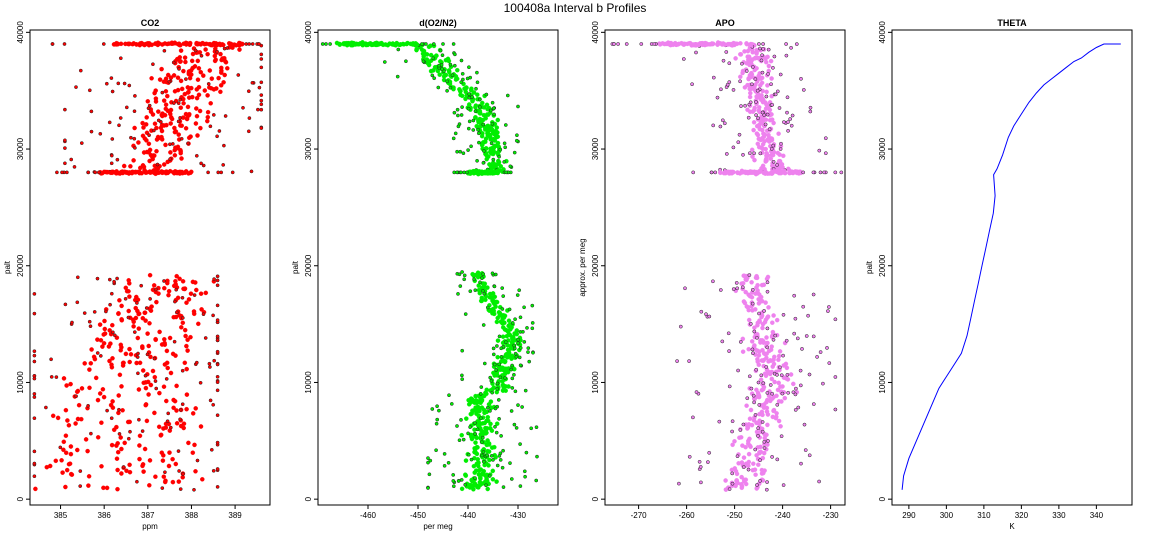  Describe the element at coordinates (595, 498) in the screenshot. I see `y-tick-label: 0` at that location.